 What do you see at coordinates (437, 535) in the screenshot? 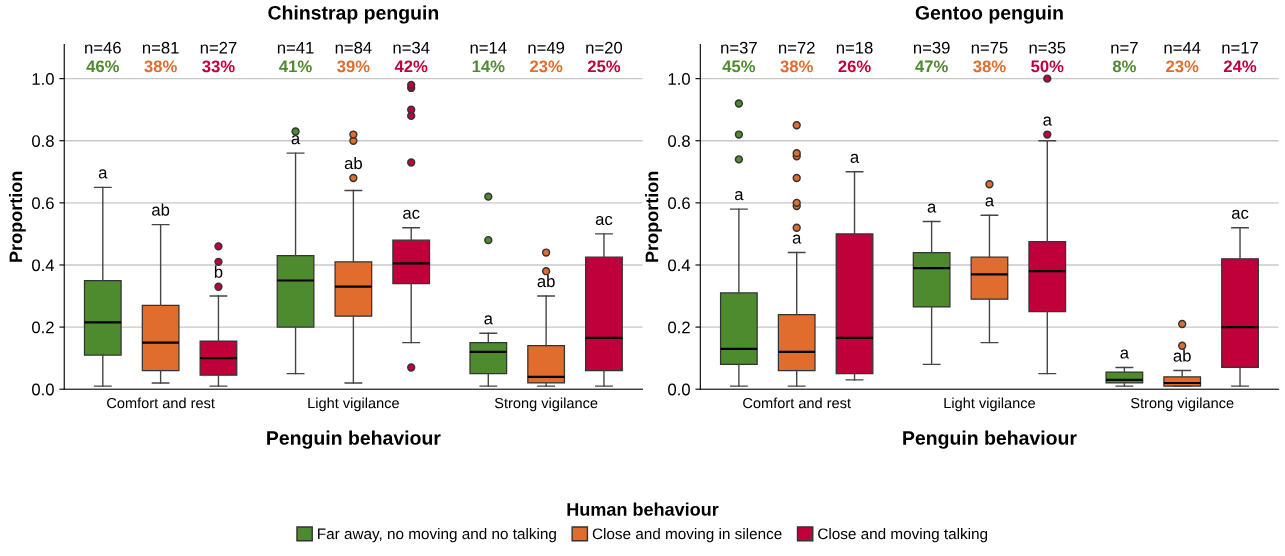
I see `legend-label: Far away, no moving and no talking` at bounding box center [437, 535].